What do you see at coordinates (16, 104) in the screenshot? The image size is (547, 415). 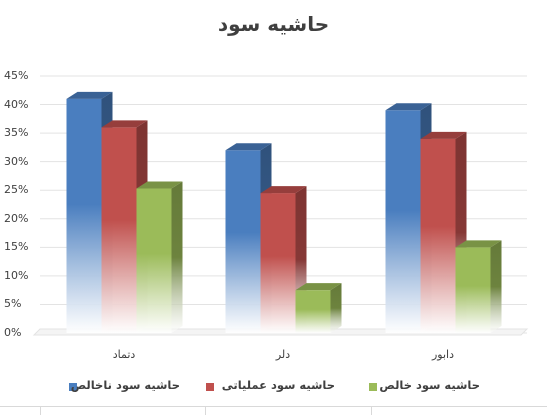 I see `y-tick-label: 40%` at bounding box center [16, 104].